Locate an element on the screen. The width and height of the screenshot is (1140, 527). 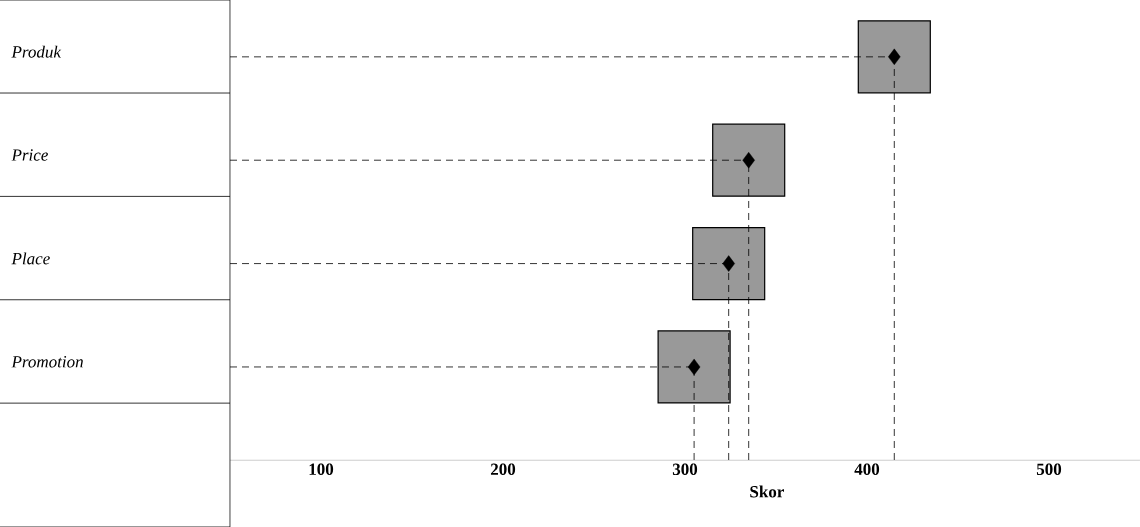
y-tick-label: Price is located at coordinates (29, 155).